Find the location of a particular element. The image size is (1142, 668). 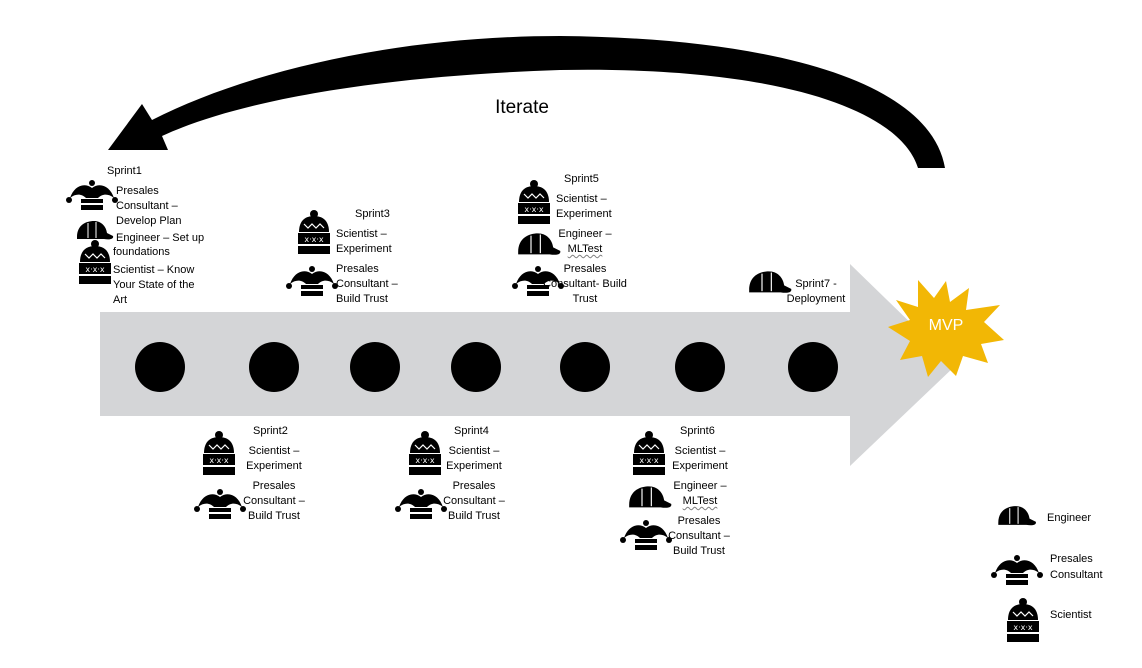

sprint5-scientist-label: Scientist – Experiment is located at coordinates (584, 206).